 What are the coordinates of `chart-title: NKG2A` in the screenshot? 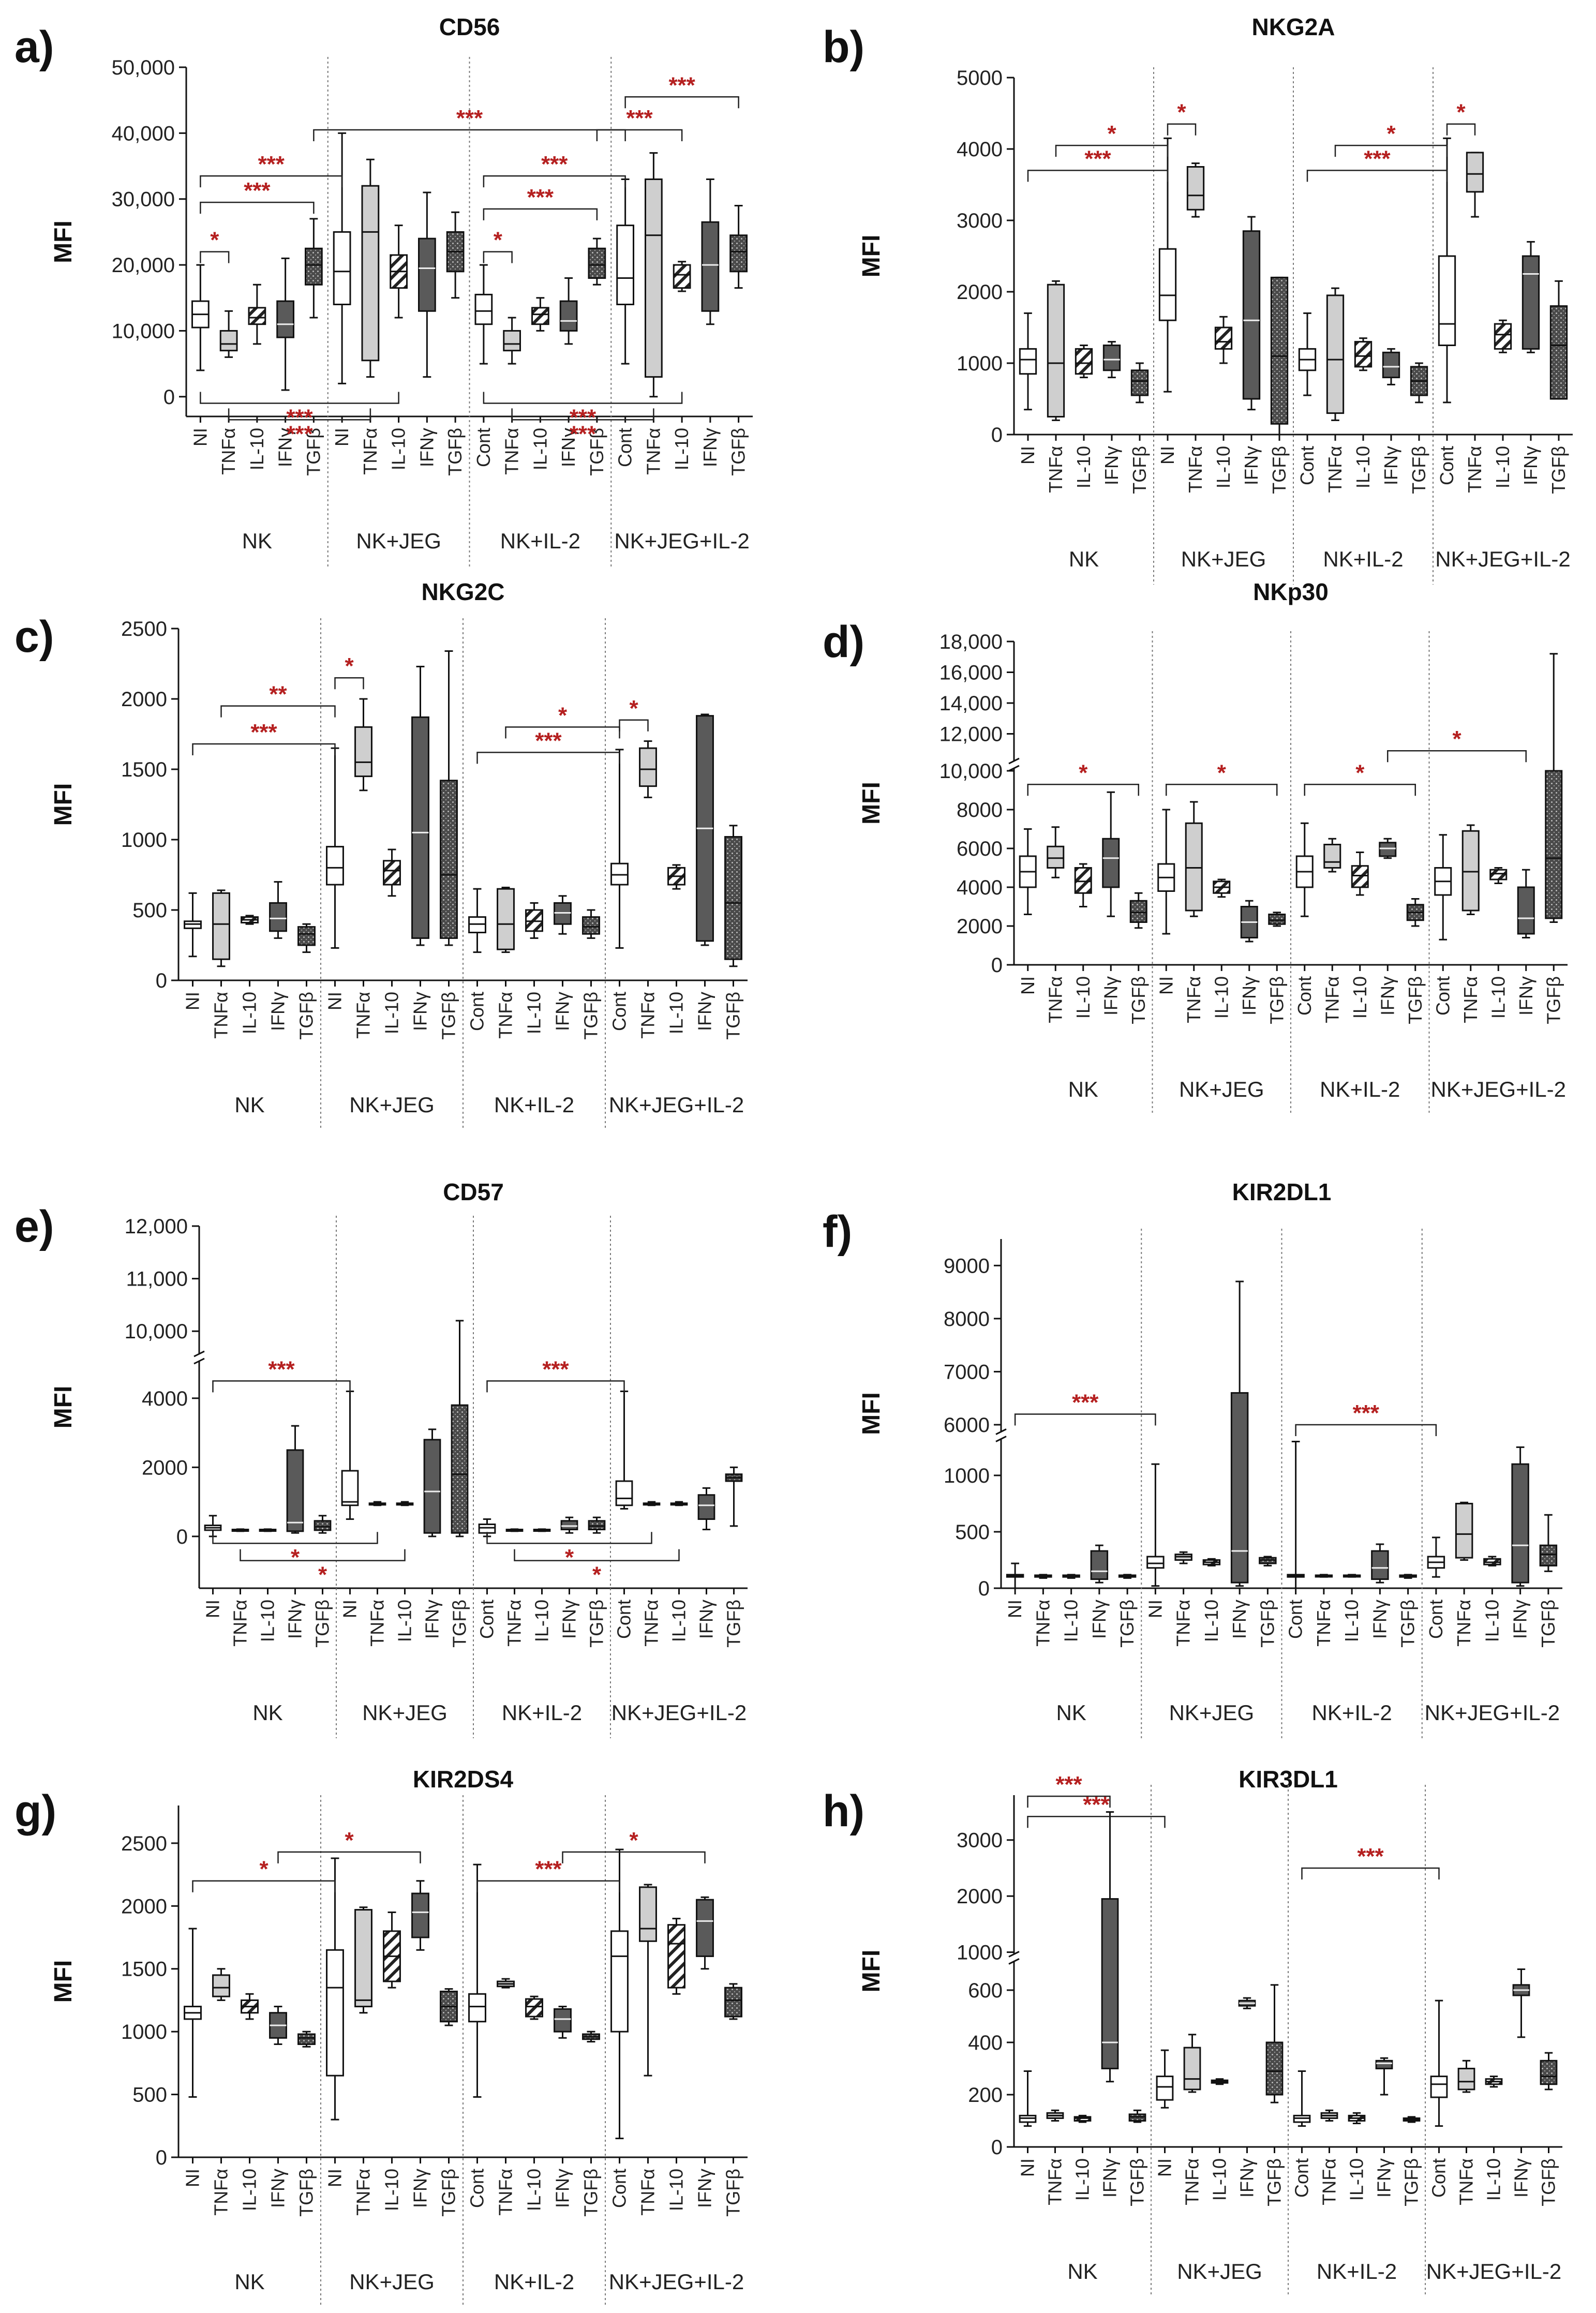 It's located at (1293, 26).